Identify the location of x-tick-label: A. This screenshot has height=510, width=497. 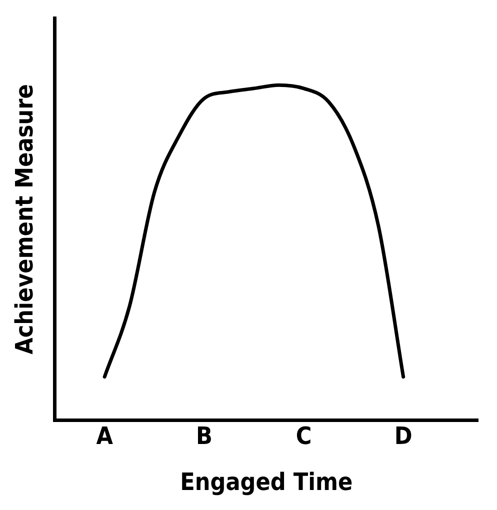
(105, 436).